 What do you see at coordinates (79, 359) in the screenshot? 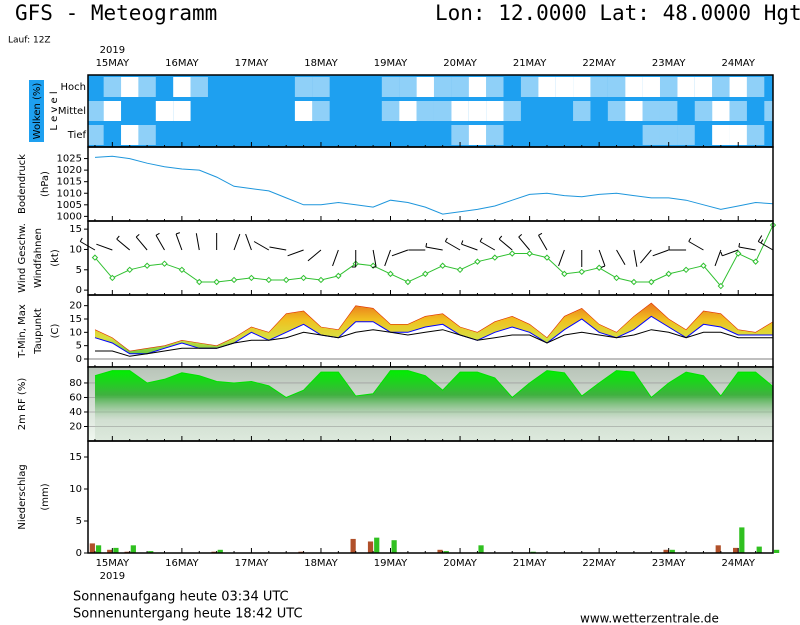
I see `y-tick-label: 0` at bounding box center [79, 359].